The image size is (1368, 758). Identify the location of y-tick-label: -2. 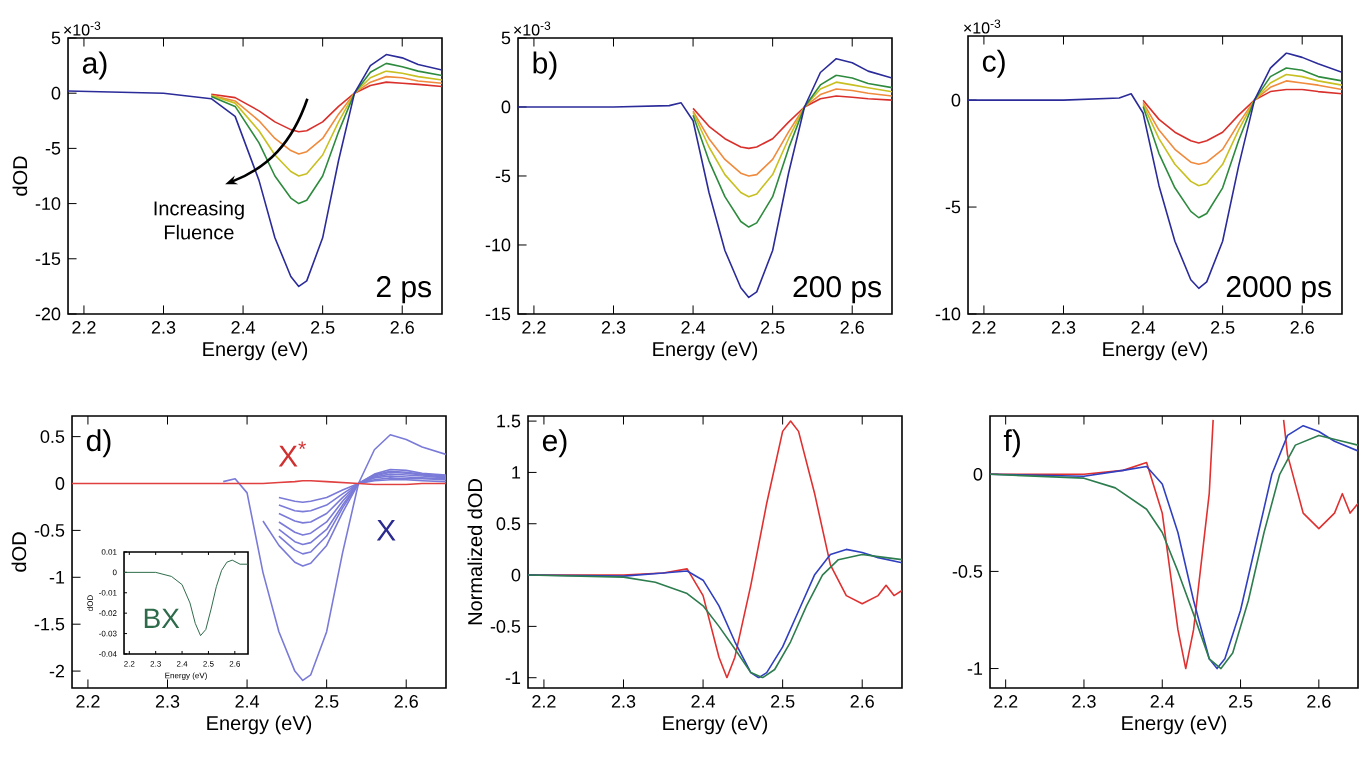
(57, 671).